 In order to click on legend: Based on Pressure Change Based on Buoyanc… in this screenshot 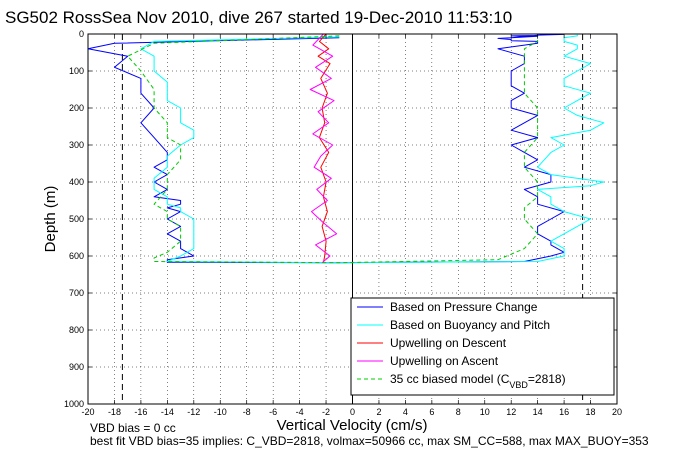, I will do `click(482, 346)`.